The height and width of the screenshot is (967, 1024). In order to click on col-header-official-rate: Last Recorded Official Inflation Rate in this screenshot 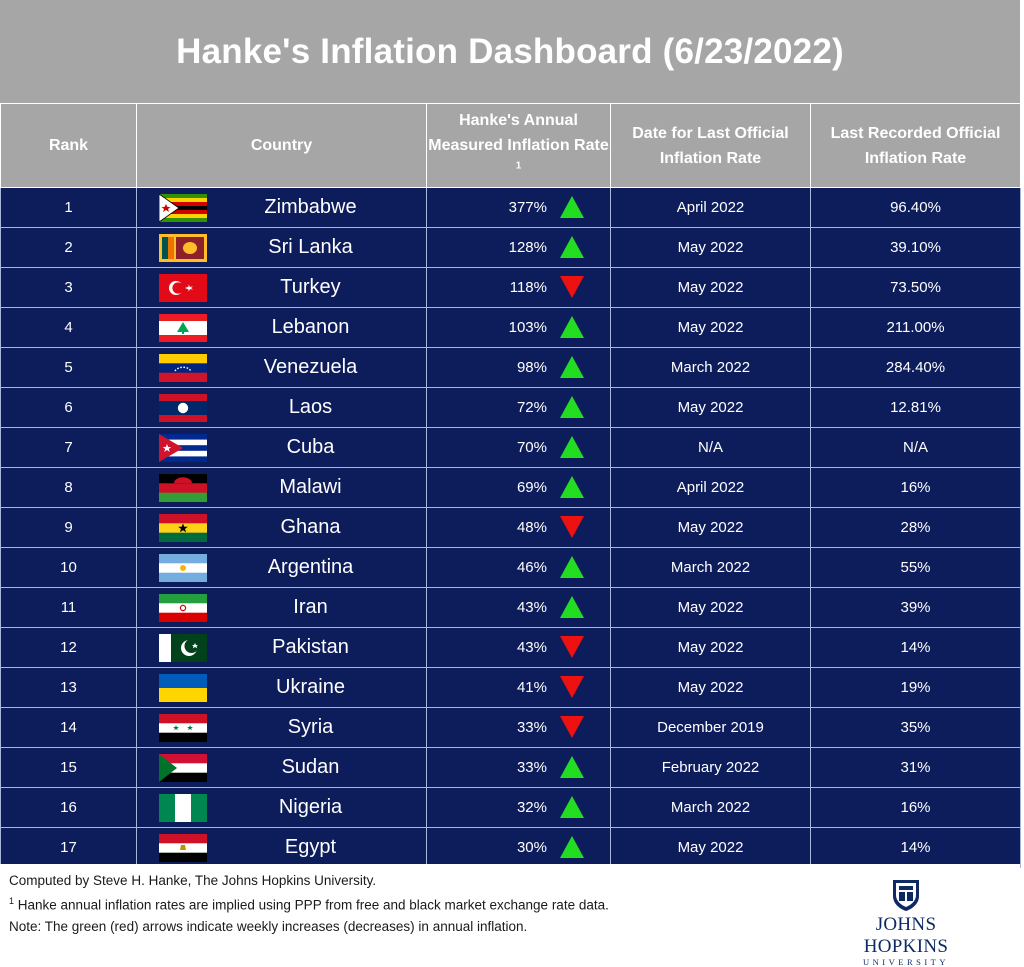, I will do `click(915, 145)`.